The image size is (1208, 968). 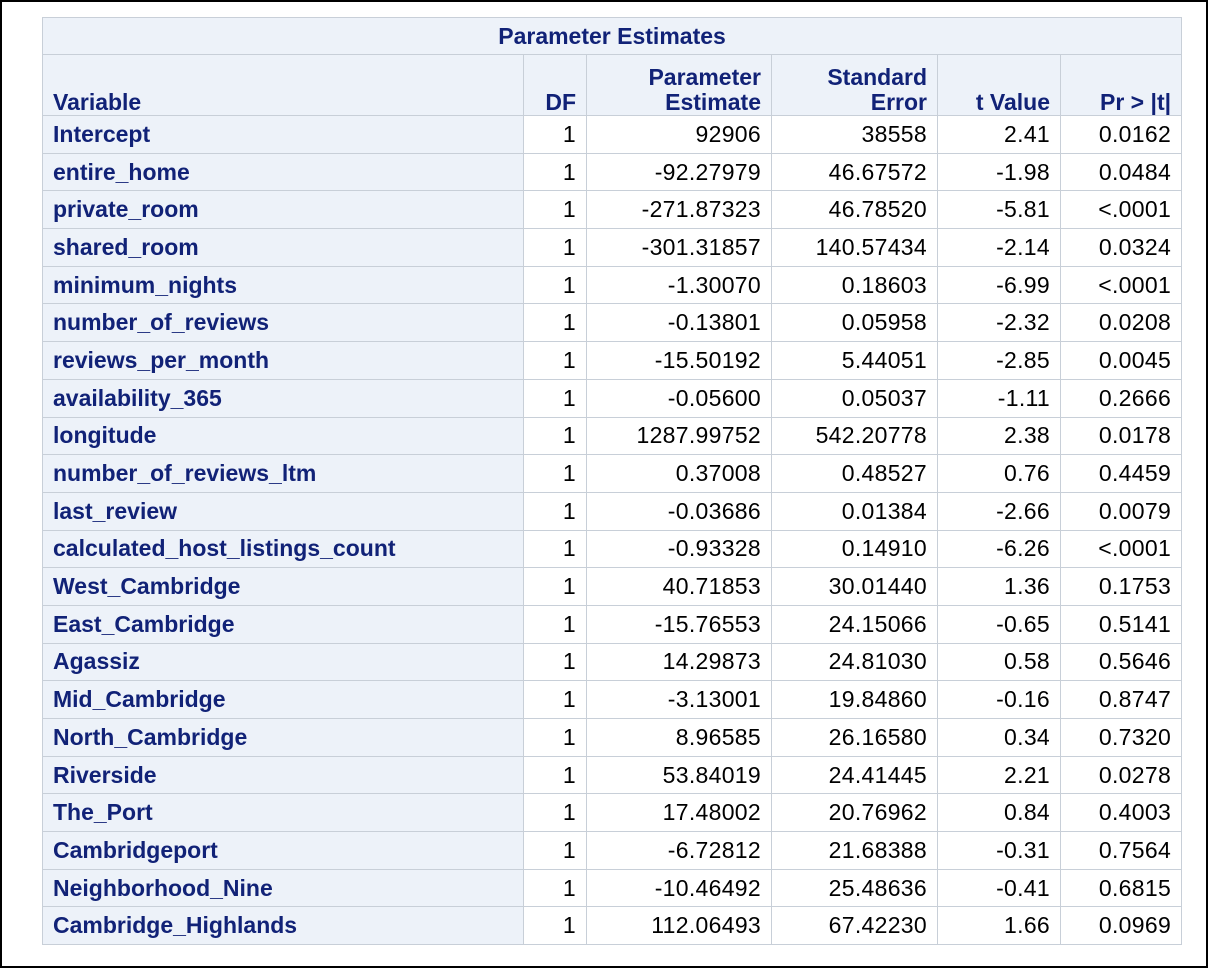 What do you see at coordinates (854, 398) in the screenshot?
I see `cell-standard-error: 0.05037` at bounding box center [854, 398].